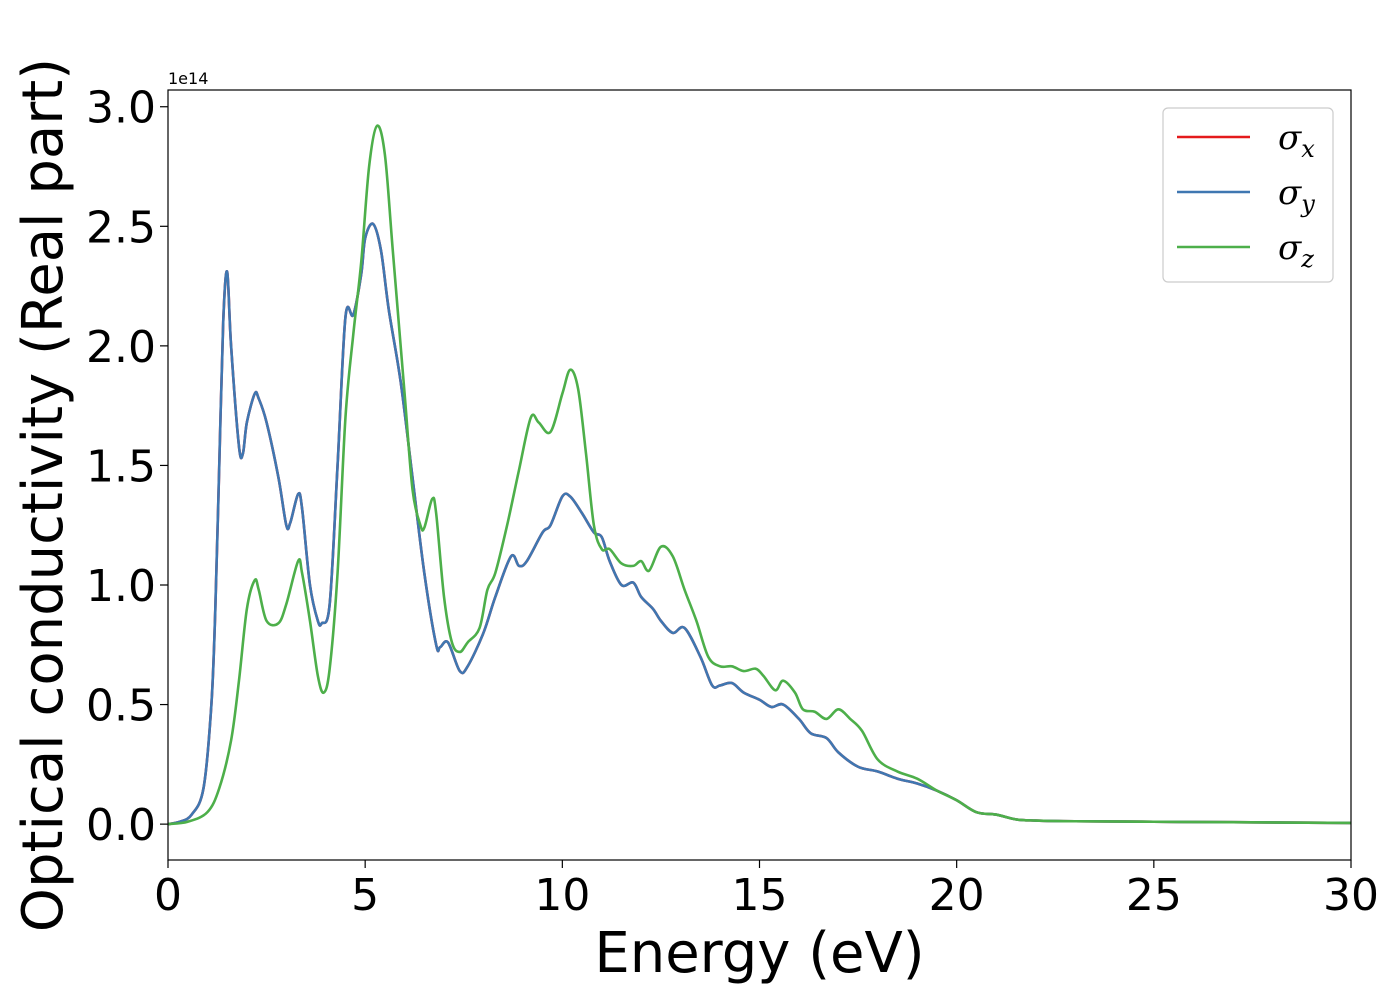 The height and width of the screenshot is (1000, 1400). Describe the element at coordinates (759, 953) in the screenshot. I see `x-axis-label: Energy (eV)` at that location.